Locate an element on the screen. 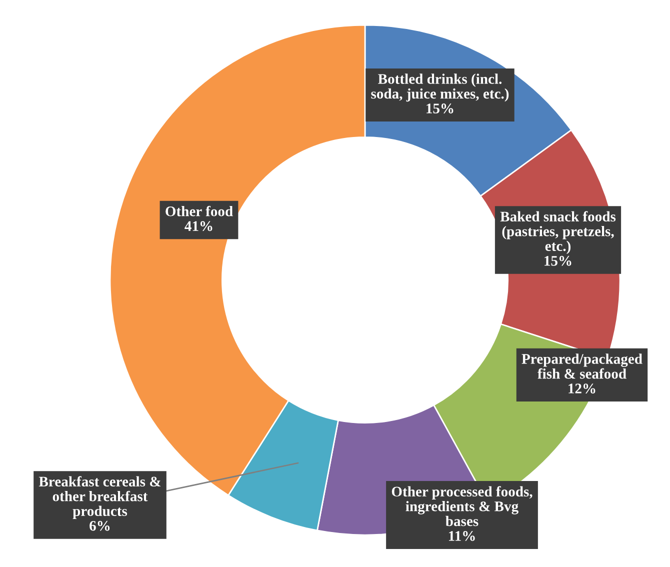 This screenshot has height=567, width=670. data-label: 12% is located at coordinates (582, 389).